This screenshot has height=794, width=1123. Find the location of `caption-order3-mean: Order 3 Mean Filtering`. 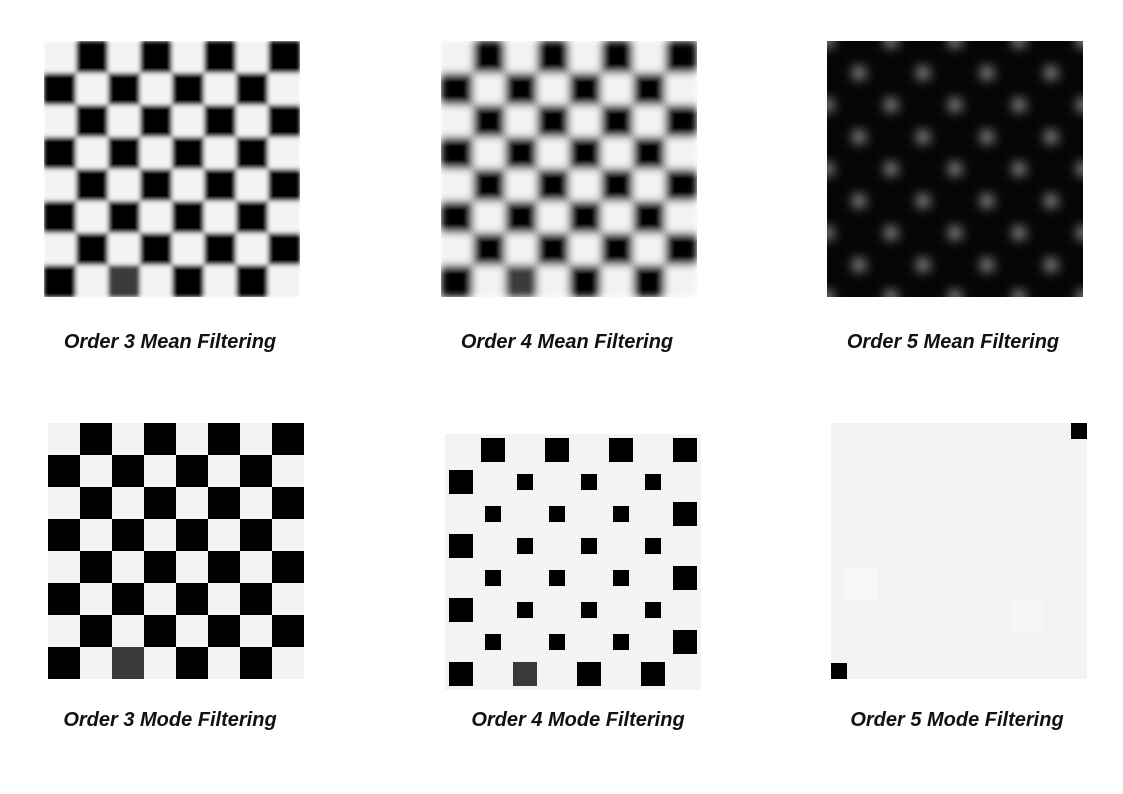

caption-order3-mean: Order 3 Mean Filtering is located at coordinates (170, 342).